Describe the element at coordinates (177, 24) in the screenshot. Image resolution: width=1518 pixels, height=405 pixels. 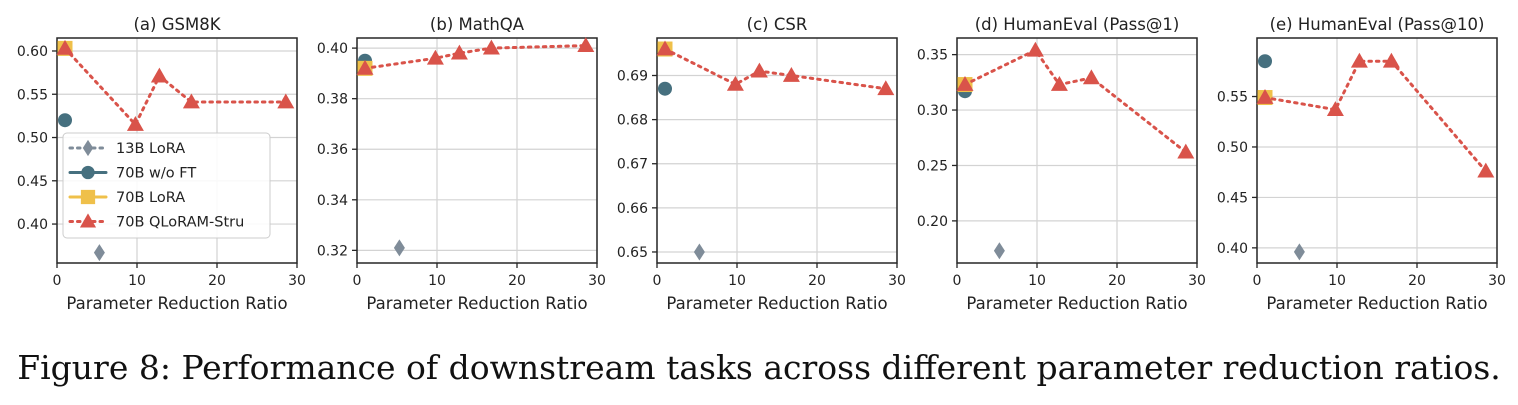
I see `chart-title: (a) GSM8K` at that location.